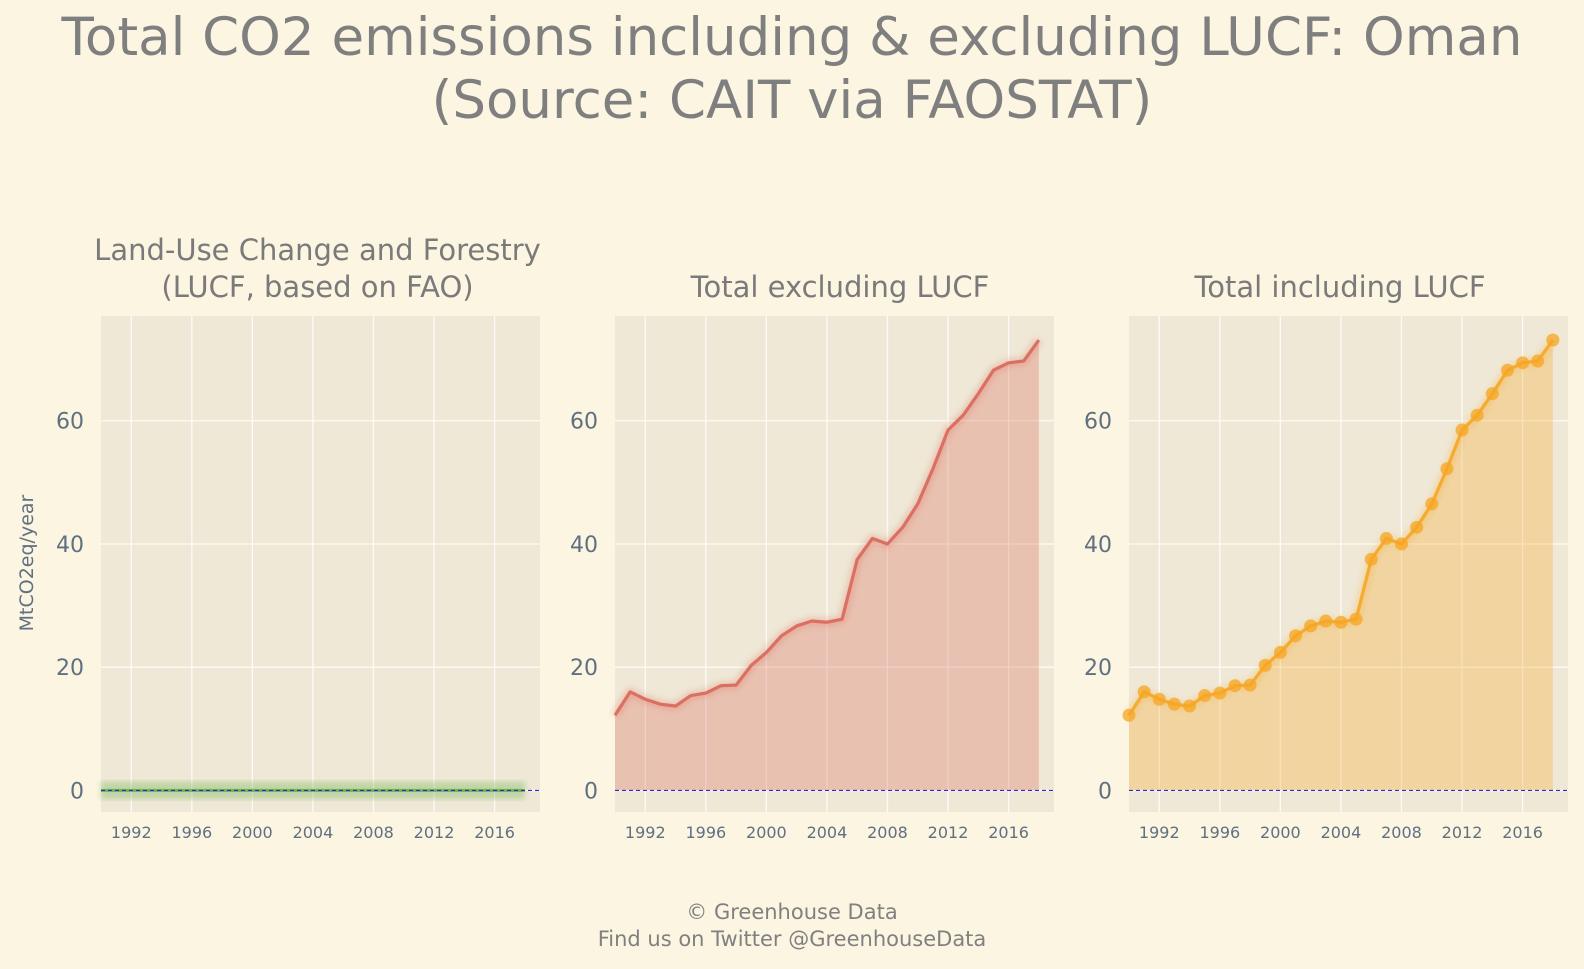 This screenshot has height=969, width=1584. Describe the element at coordinates (373, 832) in the screenshot. I see `x-tick-label-lucf: 2008` at that location.